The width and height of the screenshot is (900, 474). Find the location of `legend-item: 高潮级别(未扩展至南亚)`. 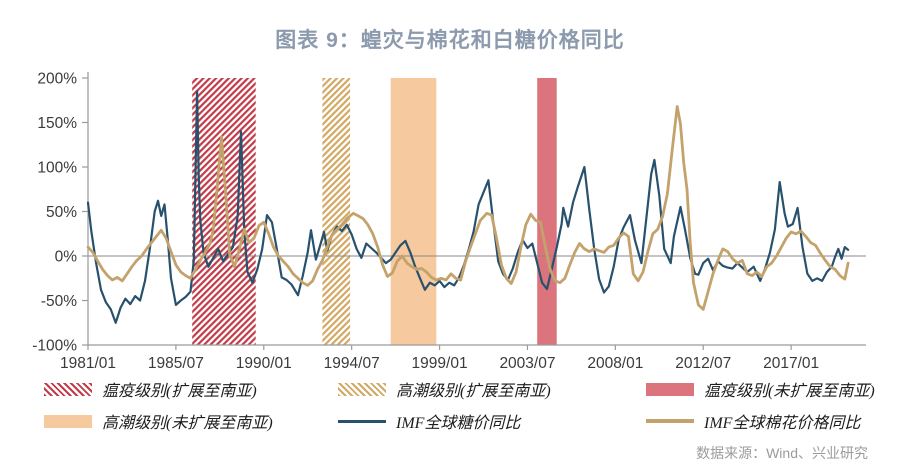

legend-item: 高潮级别(未扩展至南亚) is located at coordinates (191, 421).